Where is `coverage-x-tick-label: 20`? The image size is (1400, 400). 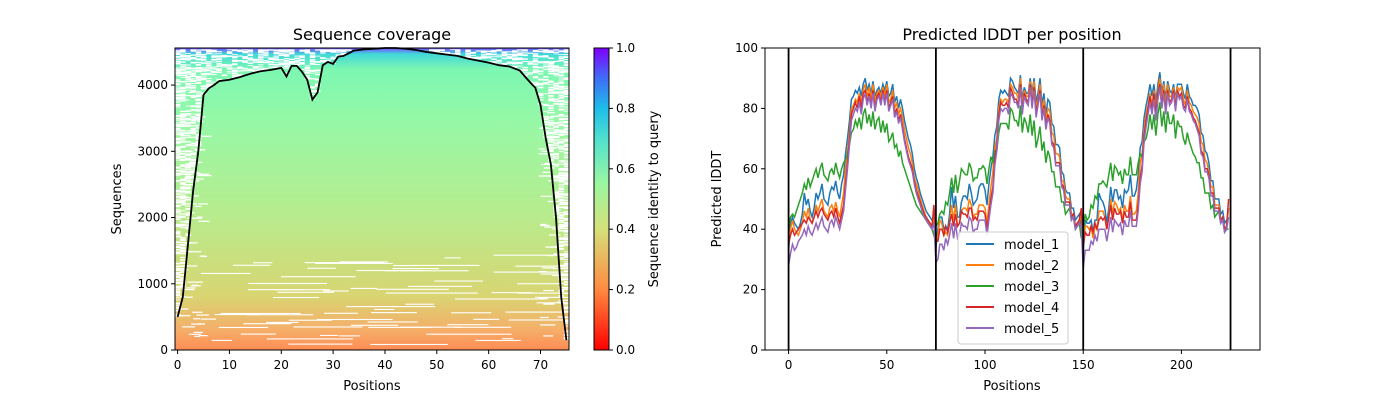
coverage-x-tick-label: 20 is located at coordinates (281, 365).